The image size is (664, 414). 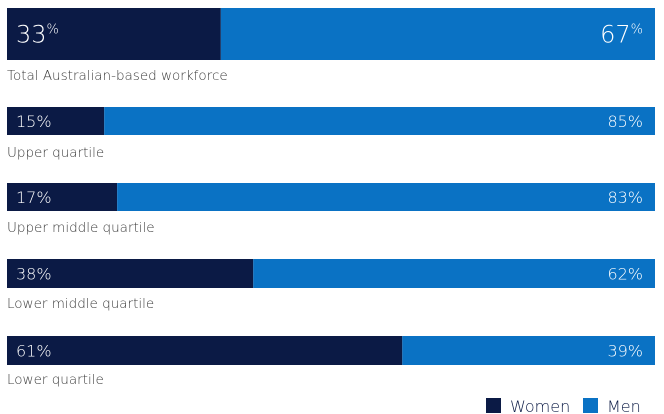 I want to click on value-label-women: 15%, so click(x=34, y=121).